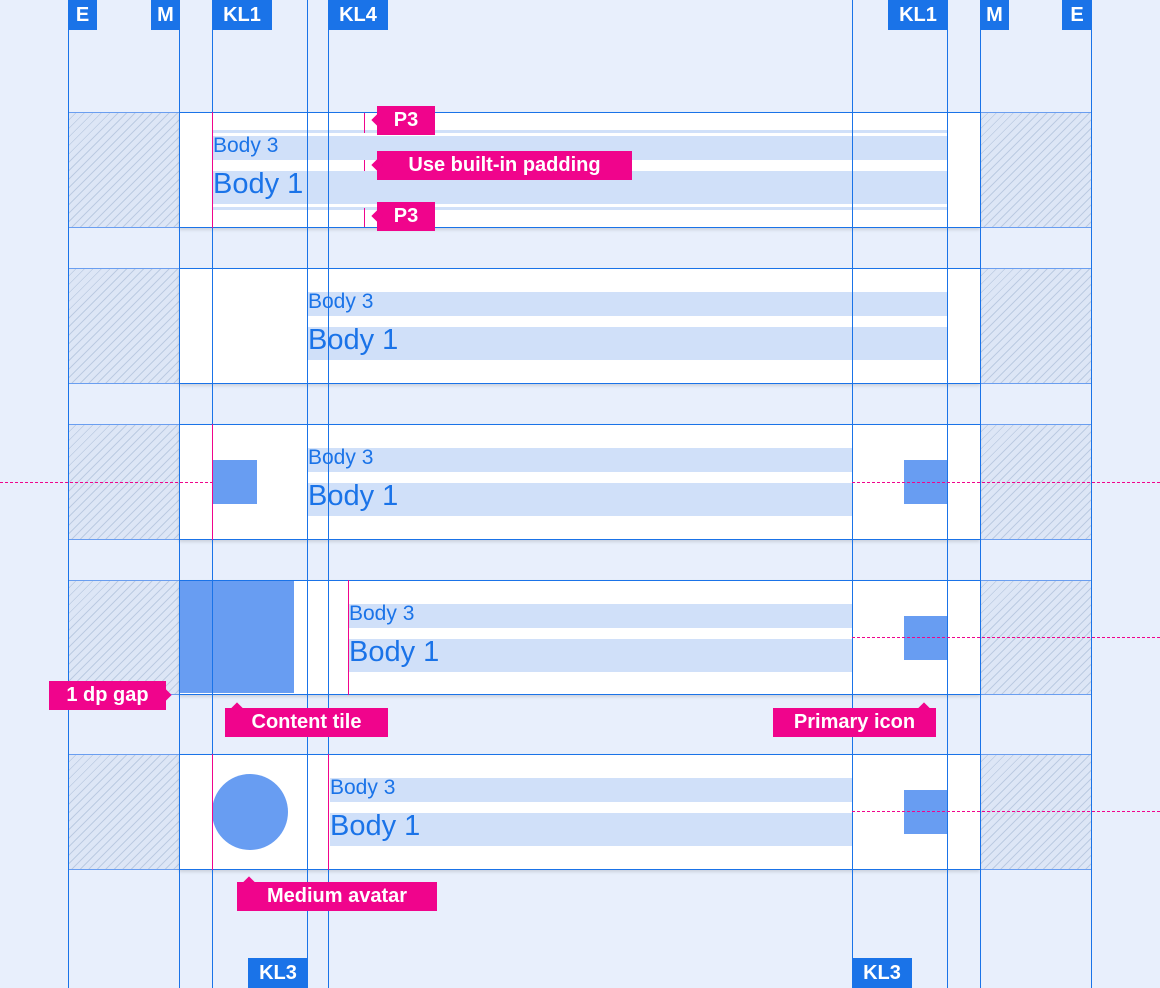 The height and width of the screenshot is (988, 1160). What do you see at coordinates (179, 494) in the screenshot?
I see `keyline-margin` at bounding box center [179, 494].